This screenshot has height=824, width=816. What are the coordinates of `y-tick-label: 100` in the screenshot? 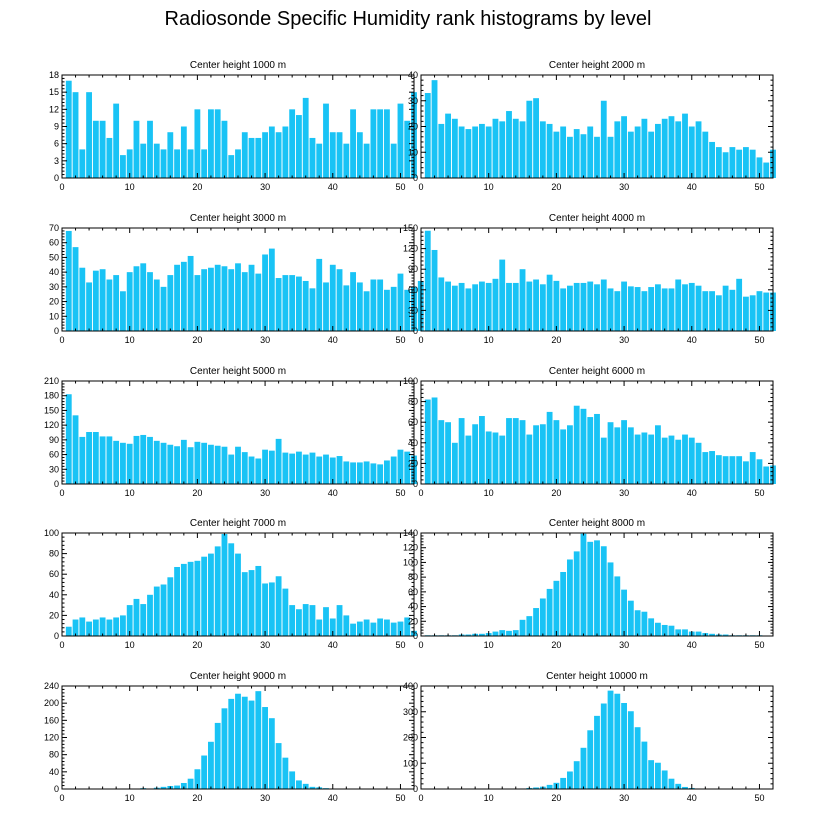 It's located at (410, 562).